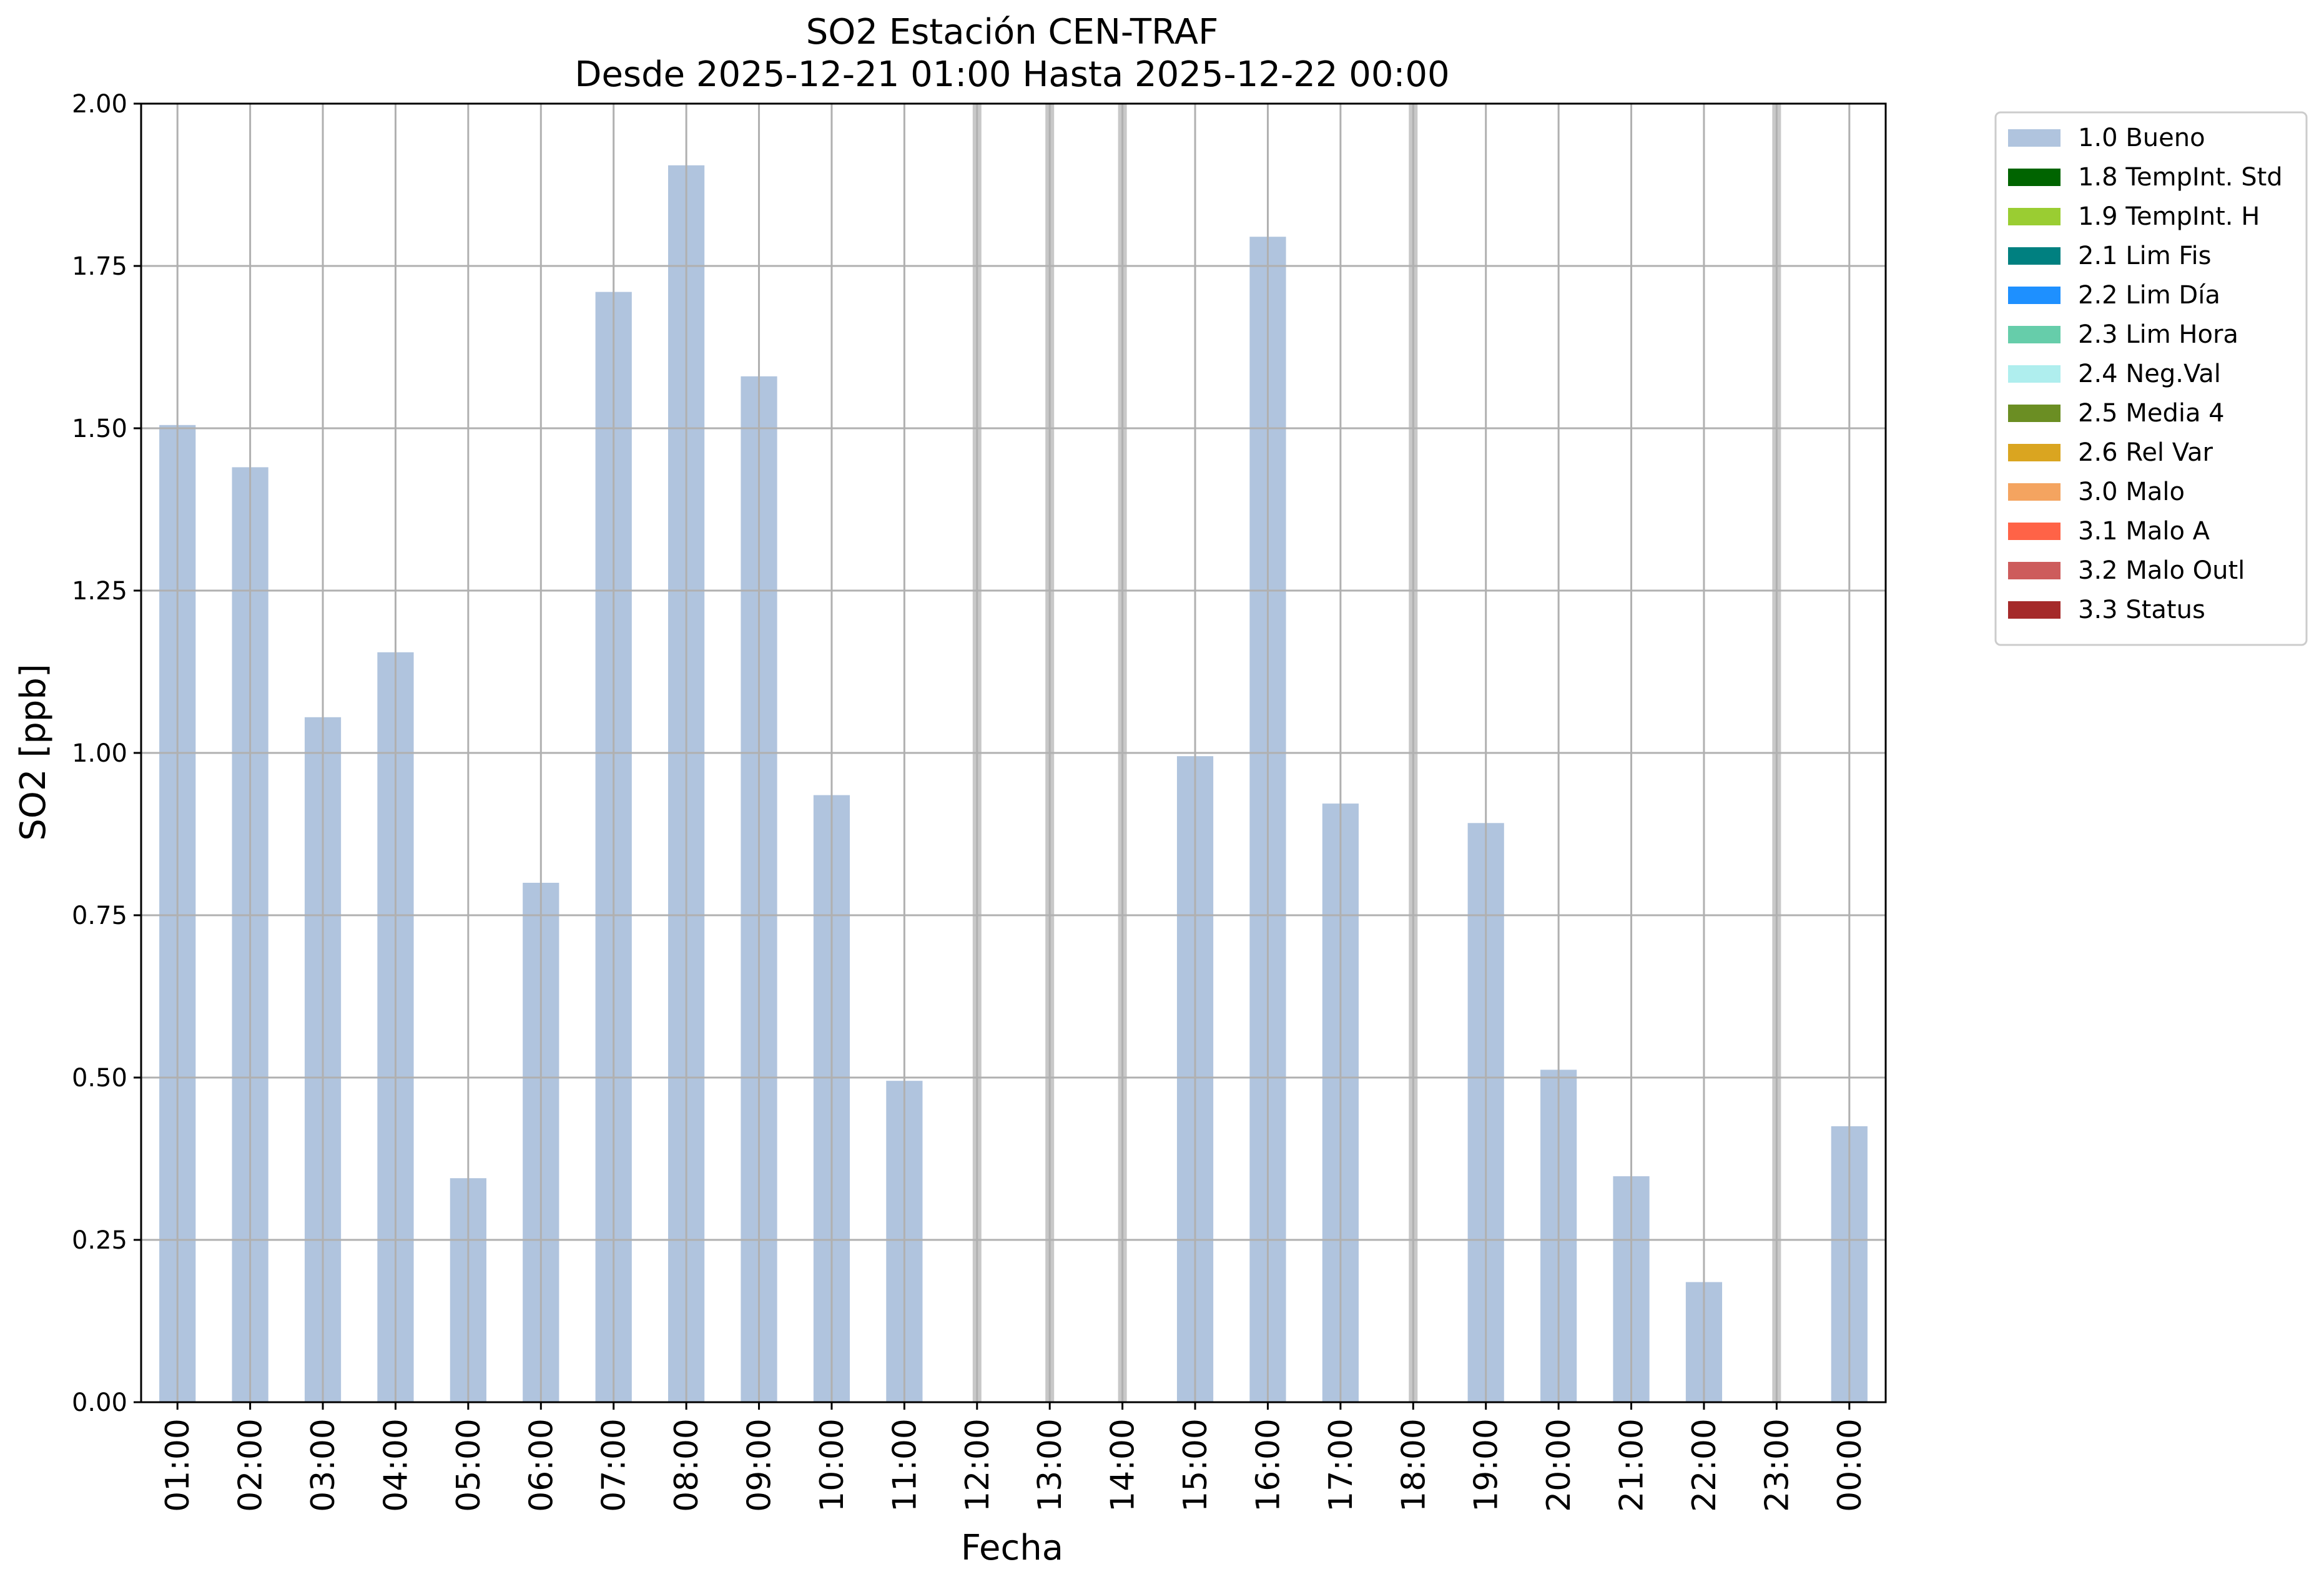 Image resolution: width=2324 pixels, height=1582 pixels. Describe the element at coordinates (687, 1465) in the screenshot. I see `x-tick-label: 08:00` at that location.